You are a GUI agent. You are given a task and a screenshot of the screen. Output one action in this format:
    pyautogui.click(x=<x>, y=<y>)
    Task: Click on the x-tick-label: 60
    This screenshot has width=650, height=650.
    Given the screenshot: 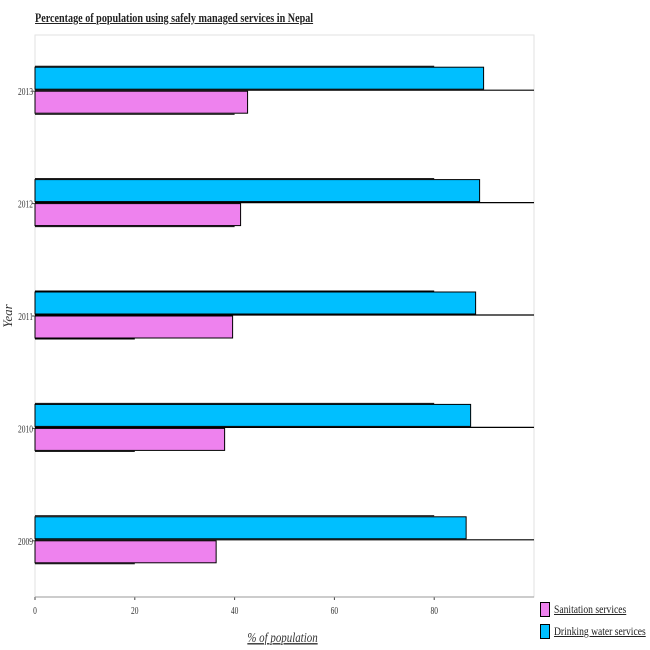 What is the action you would take?
    pyautogui.click(x=335, y=610)
    